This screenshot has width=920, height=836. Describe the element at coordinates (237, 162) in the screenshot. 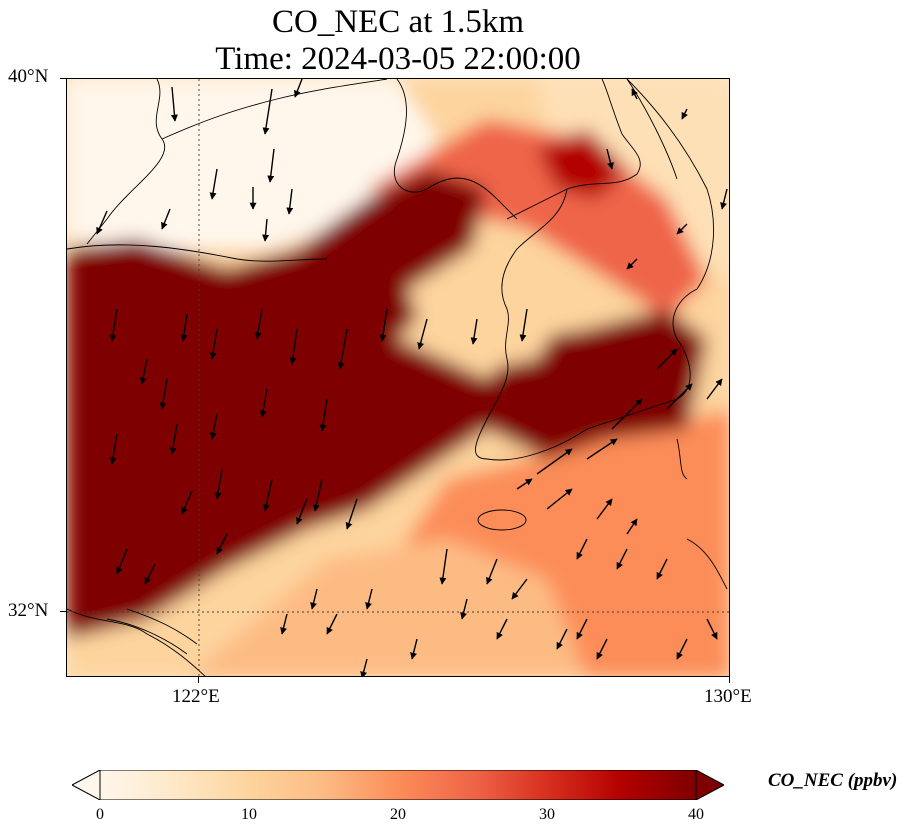

I see `coastline-bohai` at that location.